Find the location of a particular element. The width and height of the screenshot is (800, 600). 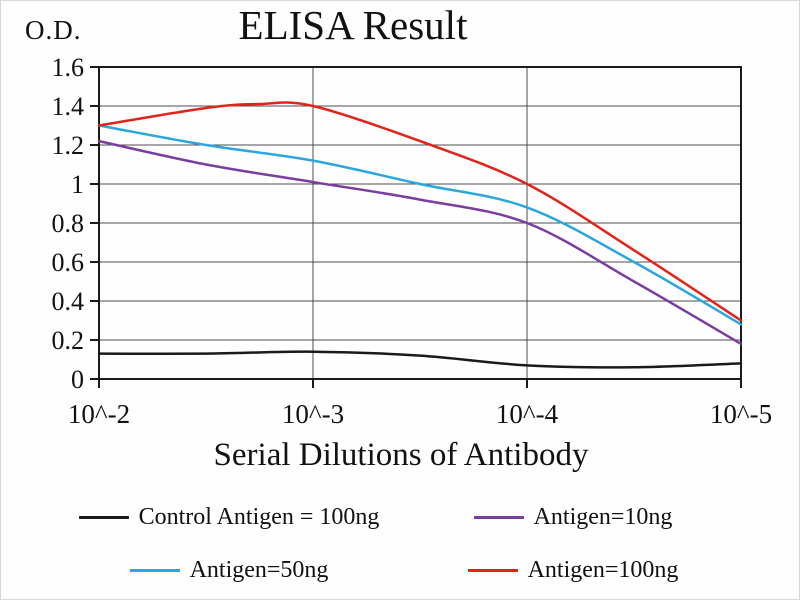

y-tick-label: 0.4 is located at coordinates (68, 301).